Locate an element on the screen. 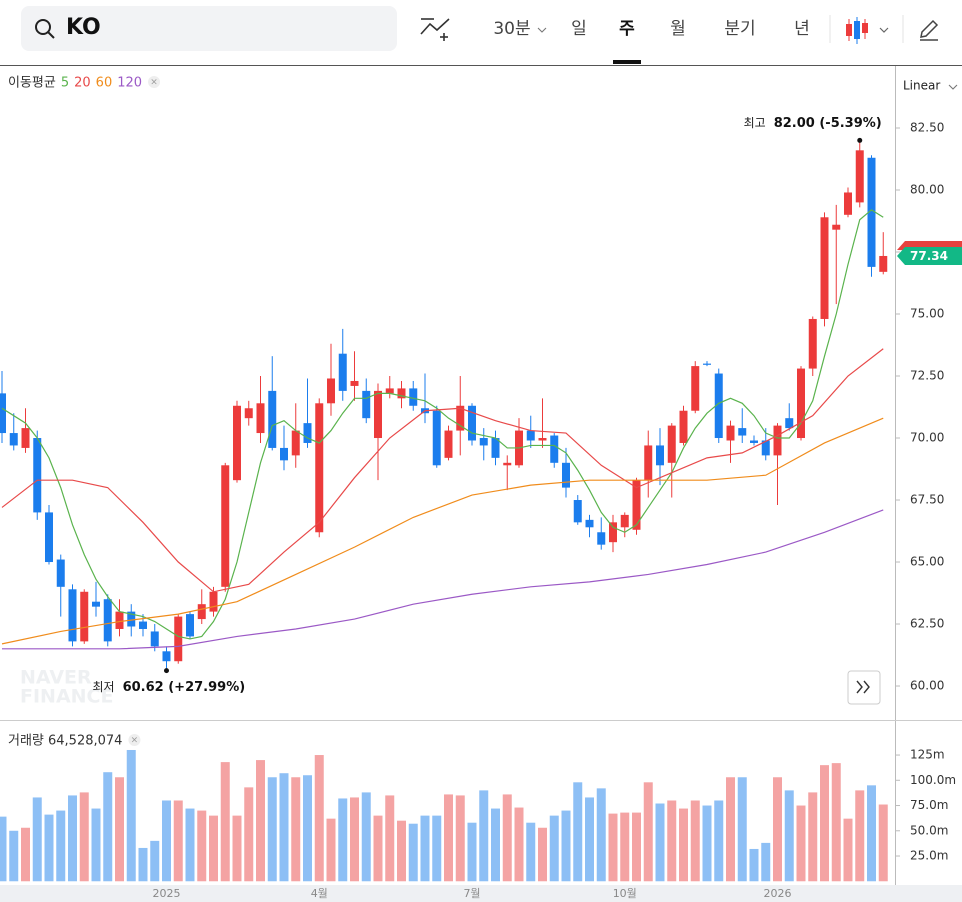 This screenshot has height=902, width=962. x-tick-label: 10월 is located at coordinates (625, 893).